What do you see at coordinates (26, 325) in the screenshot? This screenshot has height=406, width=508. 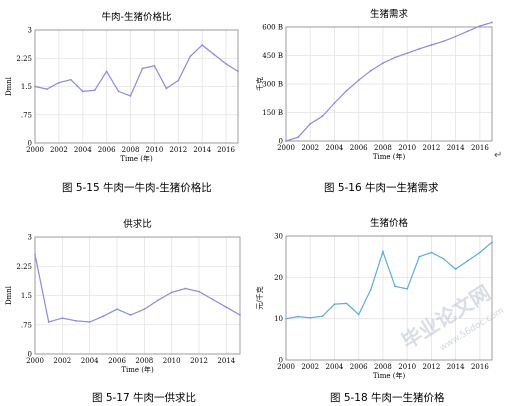 I see `y-tick-label: .75` at bounding box center [26, 325].